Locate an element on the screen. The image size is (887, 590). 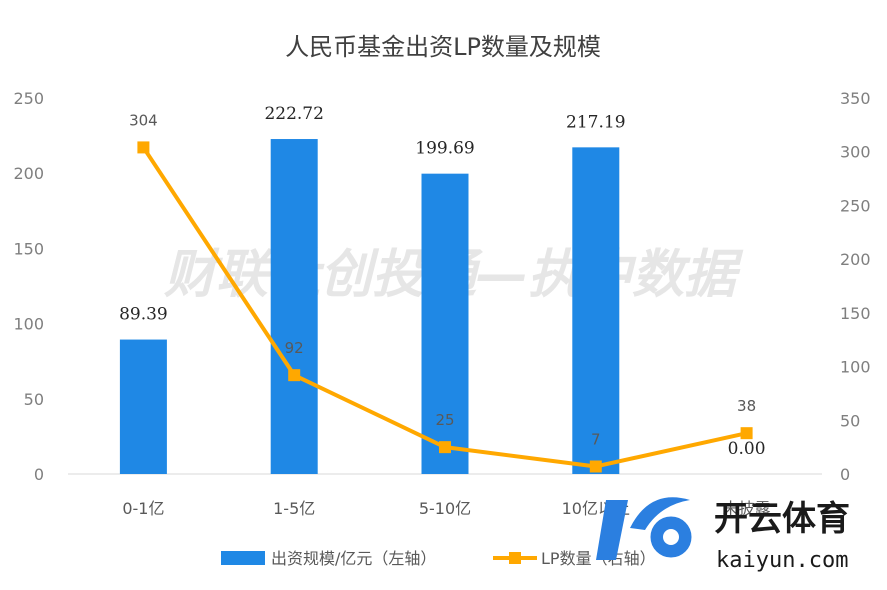
bar-value-label: 0.00 is located at coordinates (747, 449).